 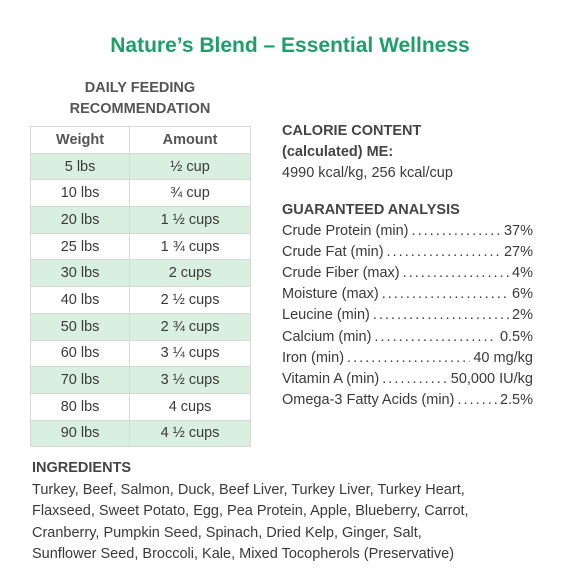 What do you see at coordinates (338, 152) in the screenshot?
I see `calorie-heading: (calculated) ME:` at bounding box center [338, 152].